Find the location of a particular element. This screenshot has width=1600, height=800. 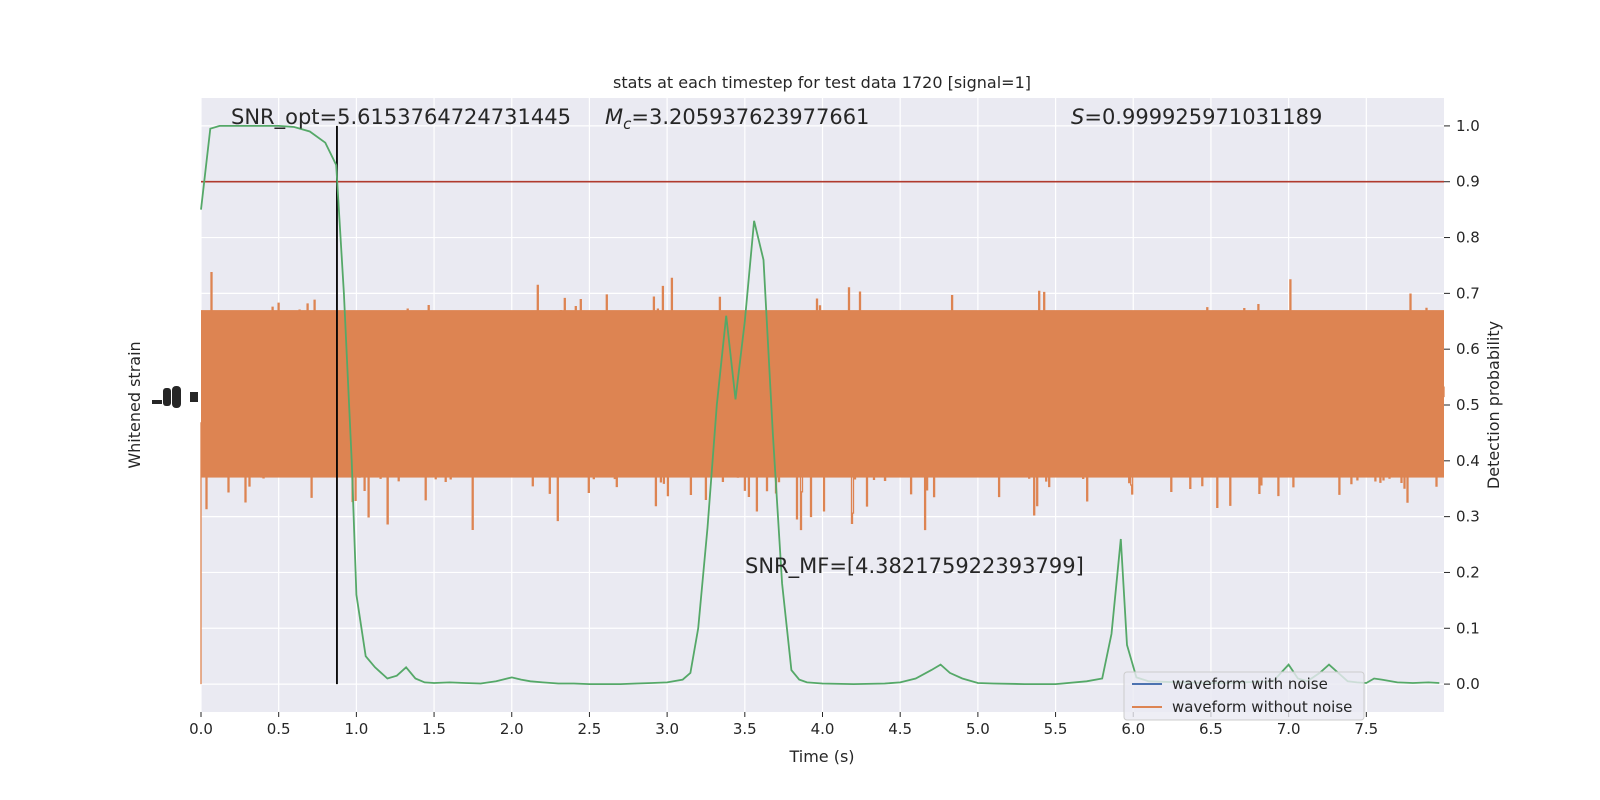

left-axis-overlapping-ticks is located at coordinates (175, 397).